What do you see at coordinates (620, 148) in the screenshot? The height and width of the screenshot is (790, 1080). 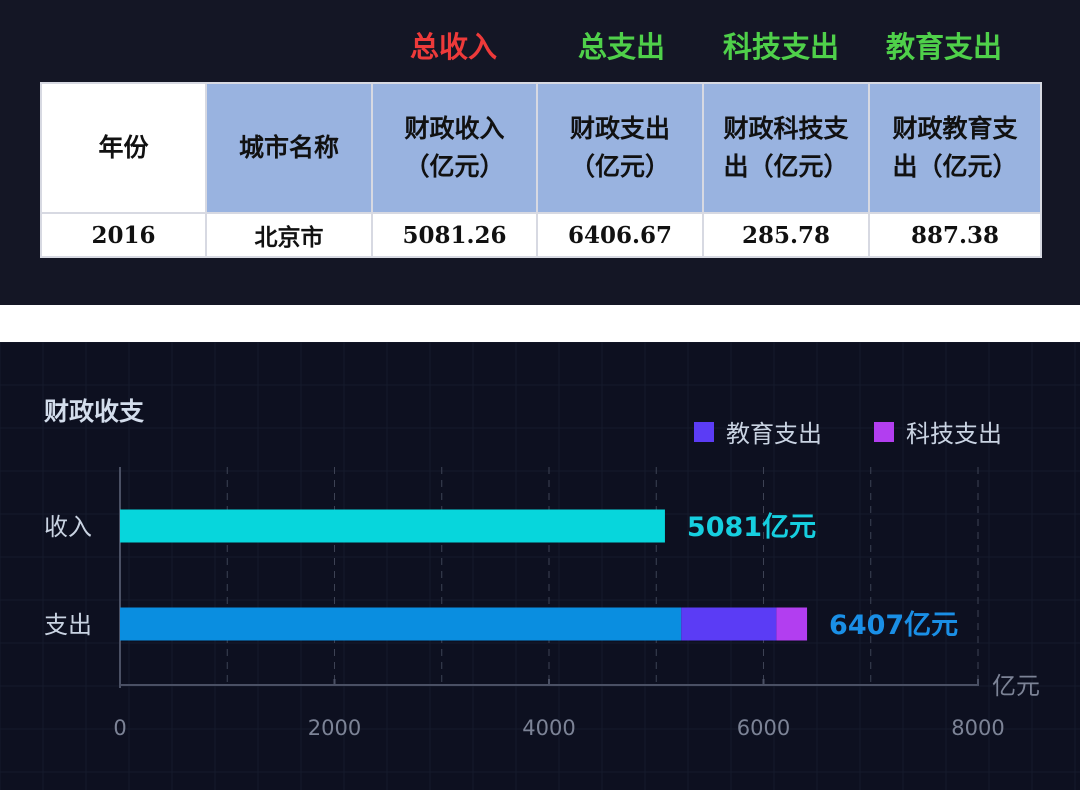 I see `table-header-expenditure: 财政支出（亿元）` at bounding box center [620, 148].